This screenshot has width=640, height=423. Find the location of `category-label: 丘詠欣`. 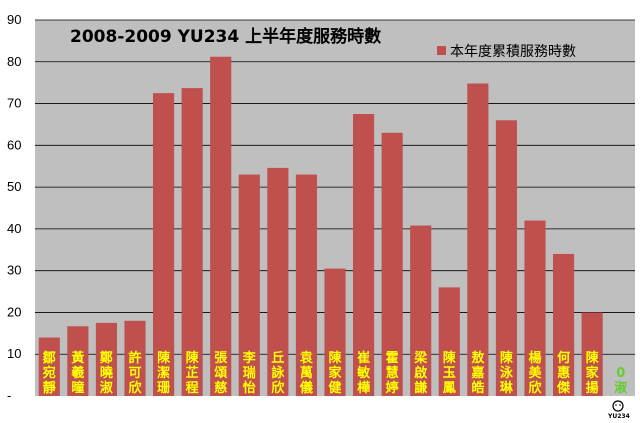

category-label: 丘詠欣 is located at coordinates (278, 373).